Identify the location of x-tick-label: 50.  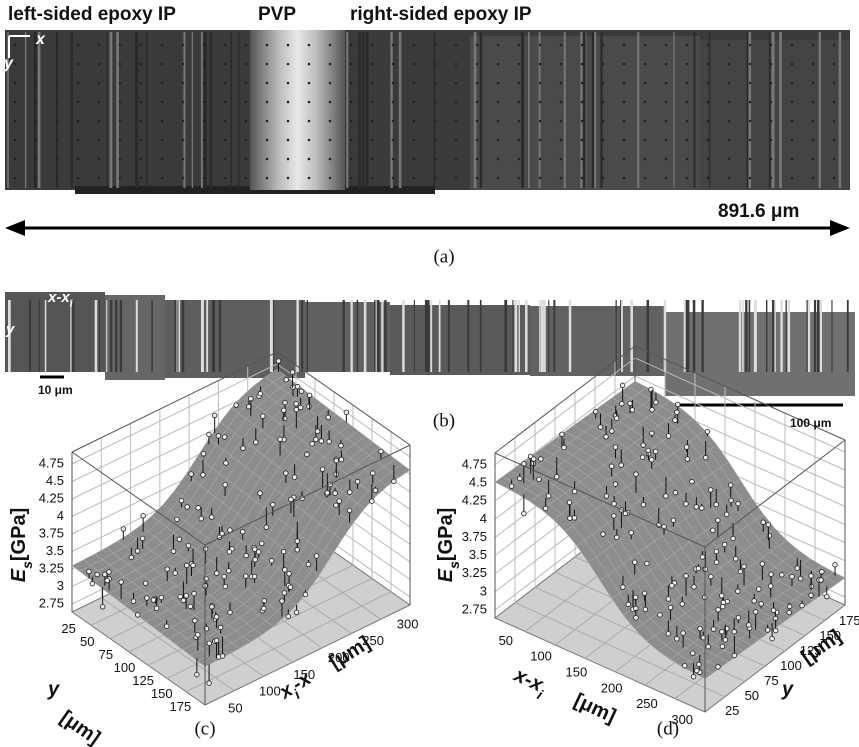
(235, 707).